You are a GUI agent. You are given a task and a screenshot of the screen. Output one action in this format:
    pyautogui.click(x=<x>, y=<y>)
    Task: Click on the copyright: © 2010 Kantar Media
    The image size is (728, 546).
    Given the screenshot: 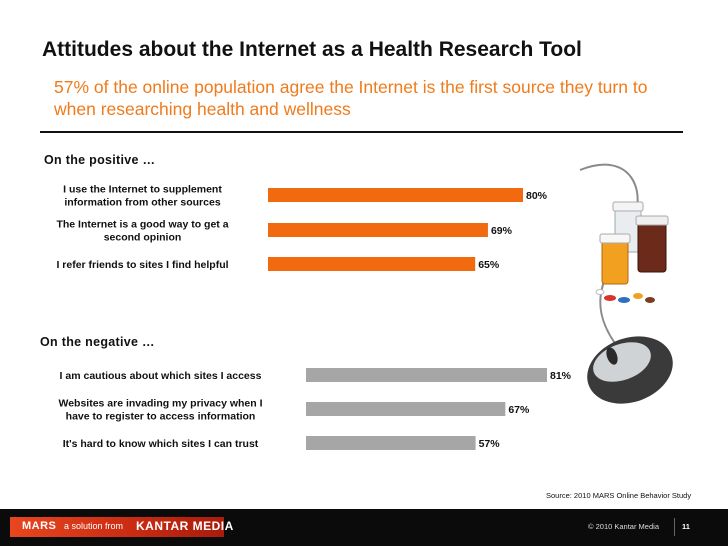 What is the action you would take?
    pyautogui.click(x=623, y=526)
    